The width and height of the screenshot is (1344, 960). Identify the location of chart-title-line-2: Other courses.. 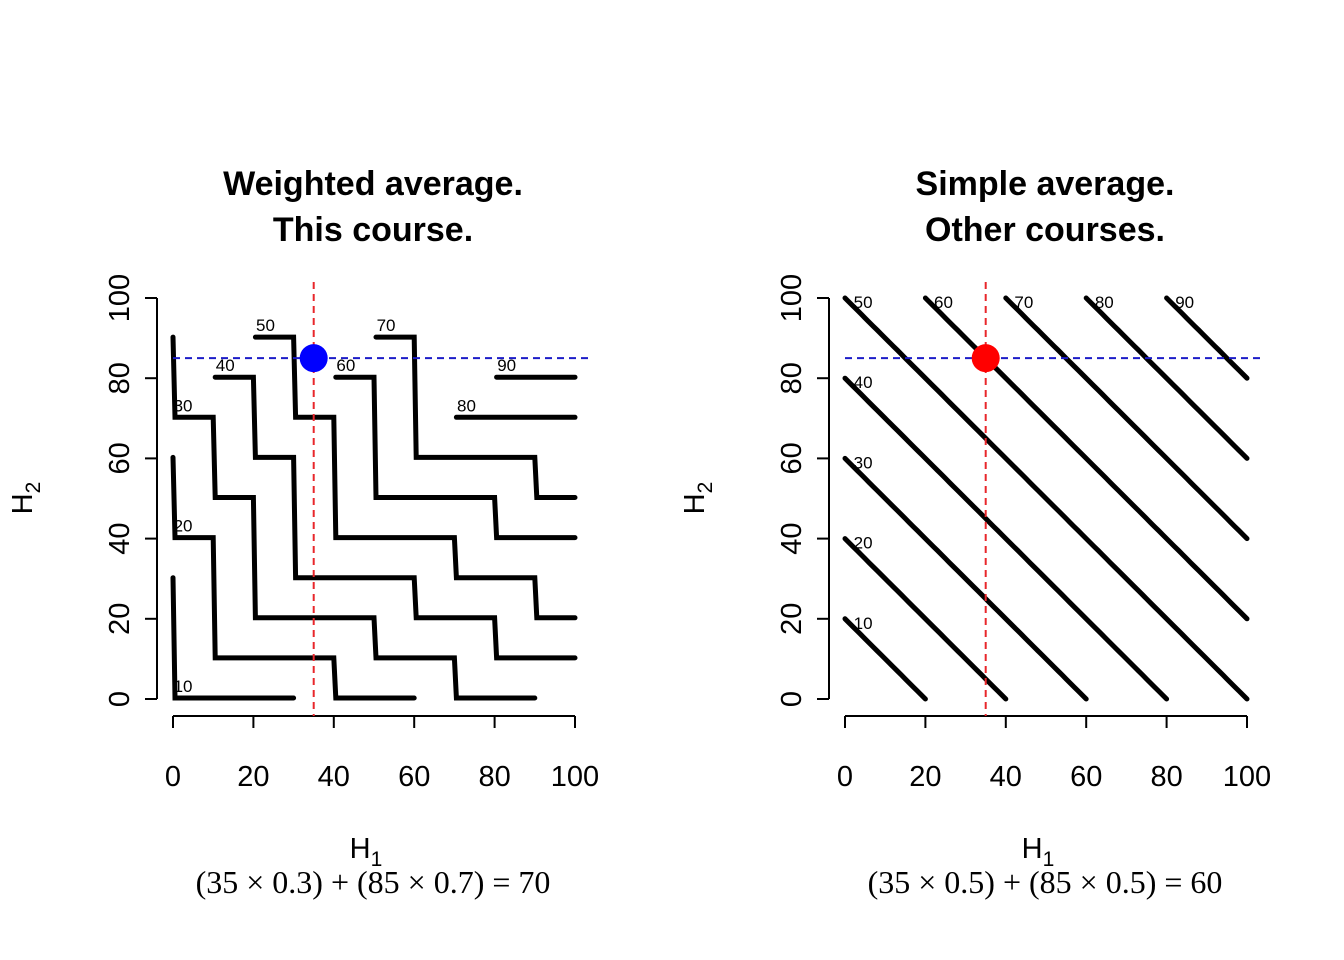
(1045, 230).